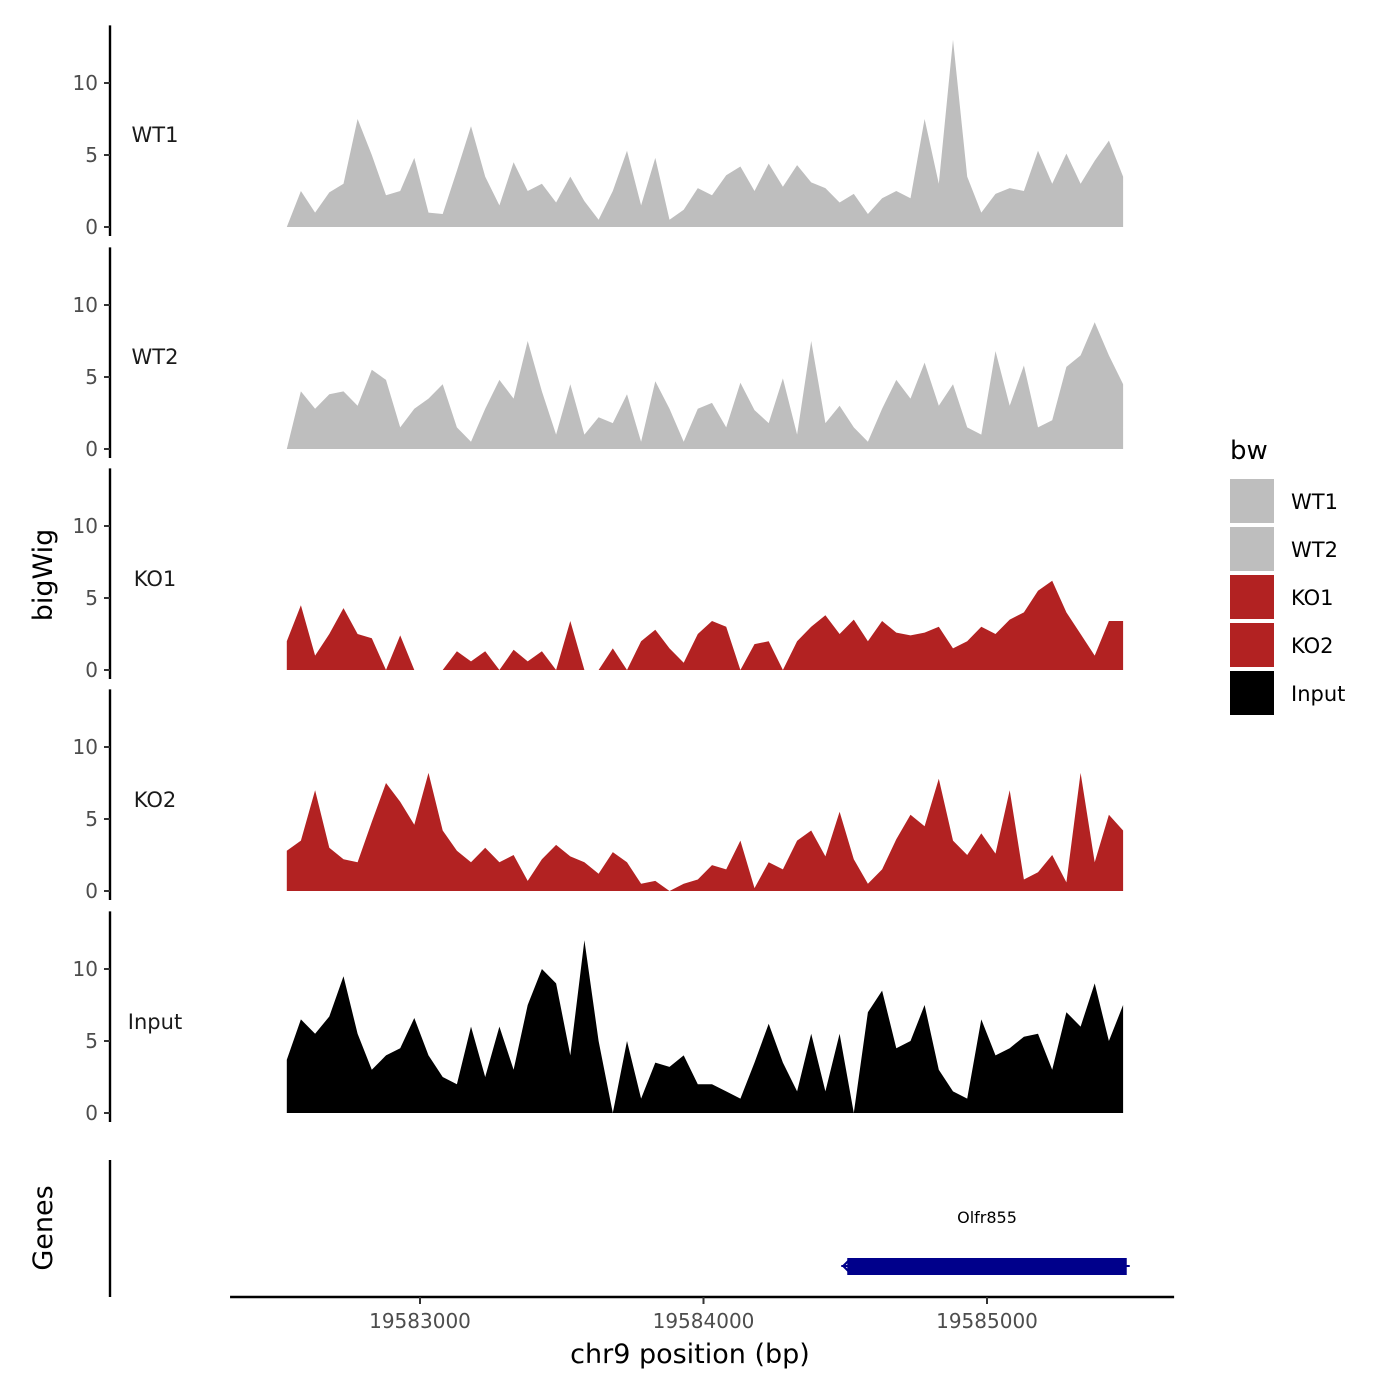  I want to click on legend-title: bw, so click(1249, 451).